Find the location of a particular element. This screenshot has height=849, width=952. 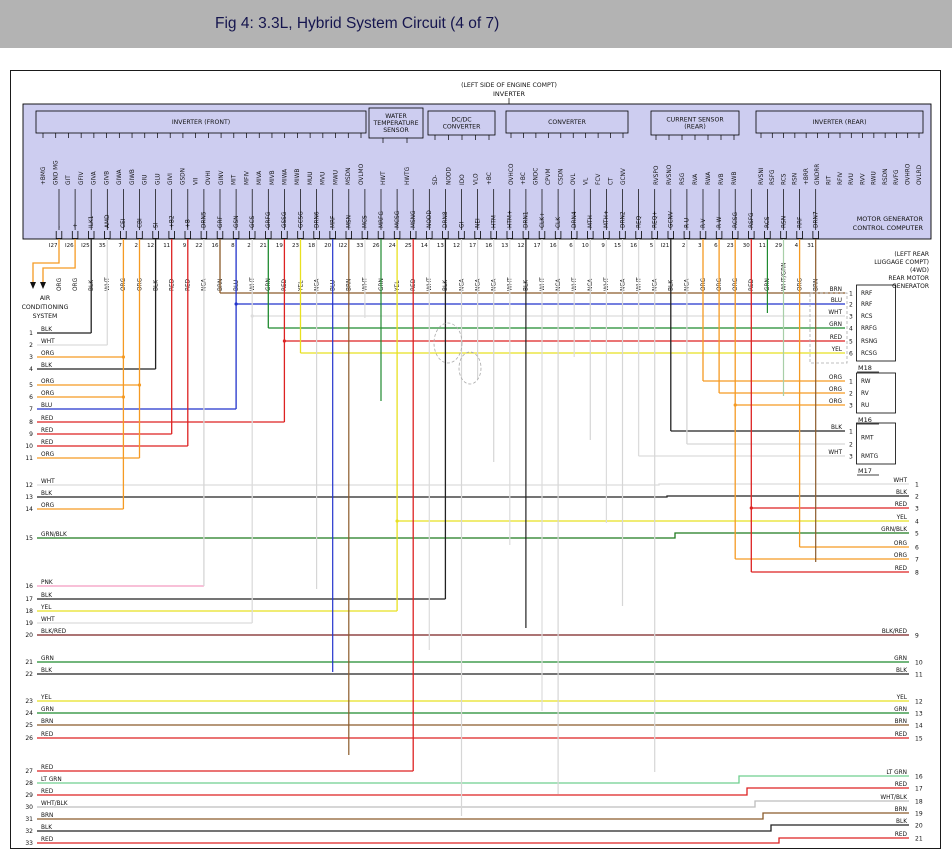

top-pin-label: RFIV is located at coordinates (841, 178).